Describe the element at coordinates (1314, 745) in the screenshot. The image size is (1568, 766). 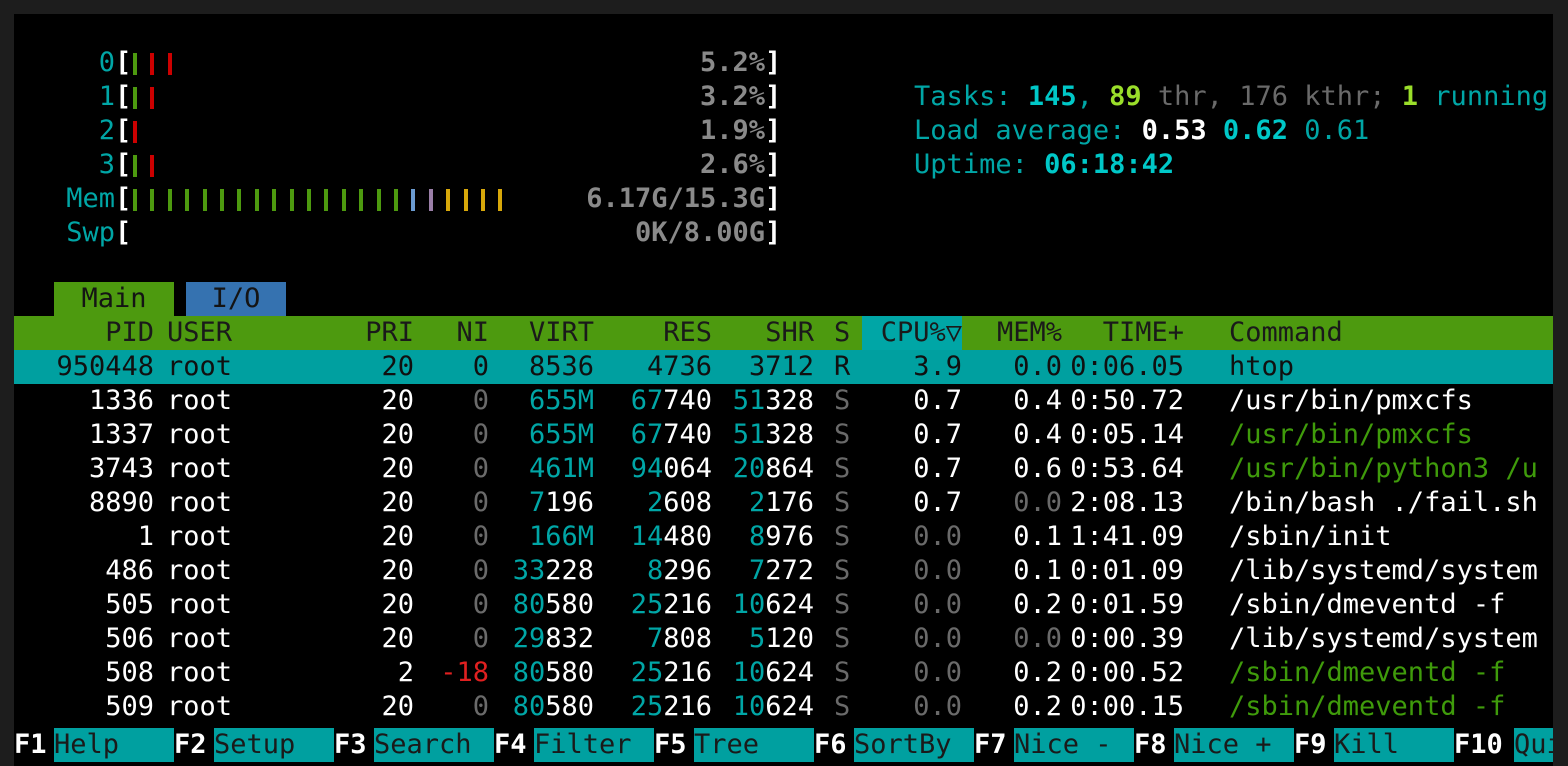
I see `fkey-f9: F9` at that location.